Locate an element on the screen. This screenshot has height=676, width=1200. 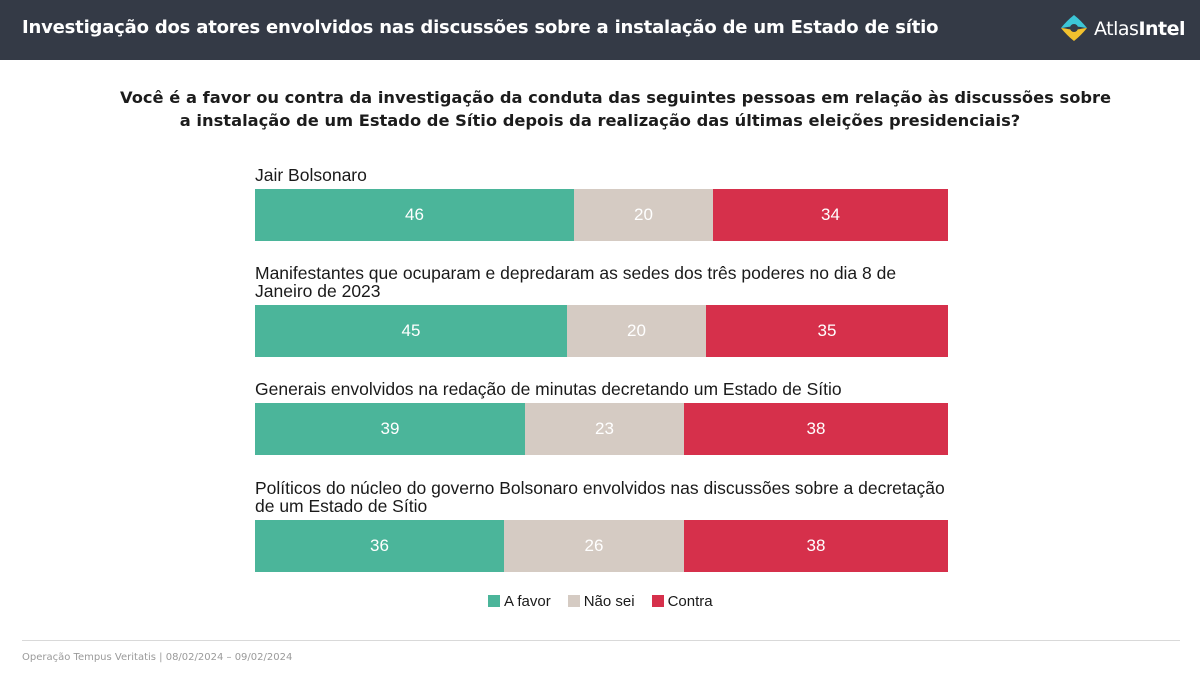
data-label: 46 is located at coordinates (414, 214).